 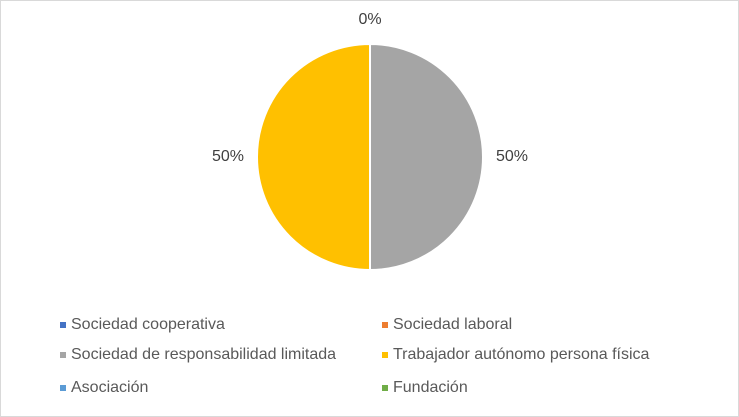 I want to click on legend-item: Trabajador autónomo persona física, so click(x=515, y=355).